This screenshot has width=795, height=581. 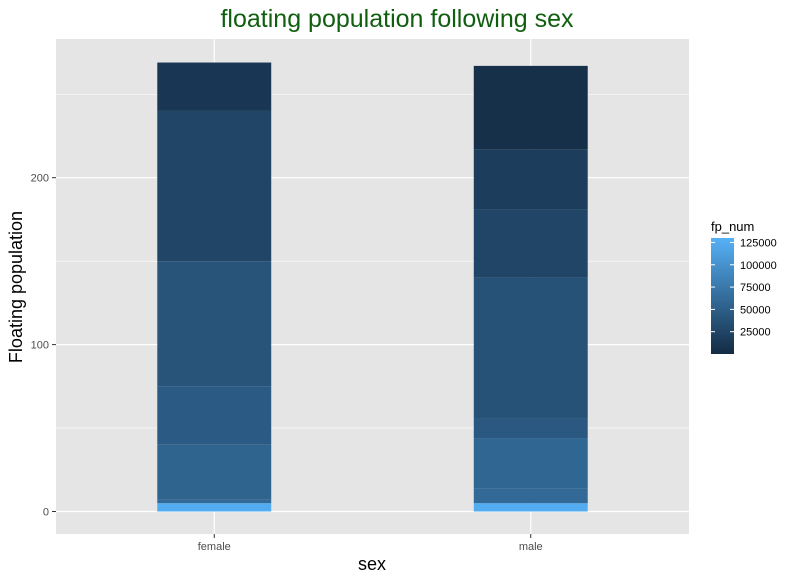 I want to click on x-tick-label-female: female, so click(x=214, y=547).